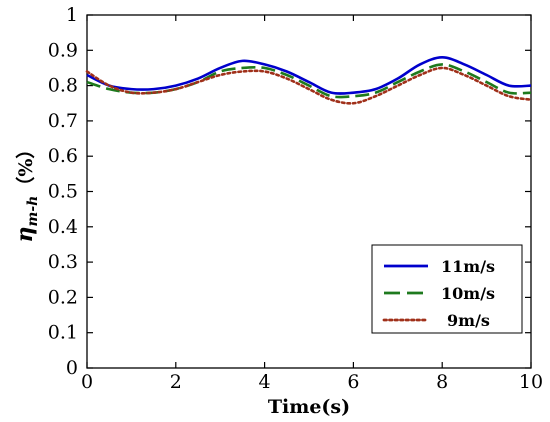  I want to click on y-tick-label-1: 0.1, so click(63, 333).